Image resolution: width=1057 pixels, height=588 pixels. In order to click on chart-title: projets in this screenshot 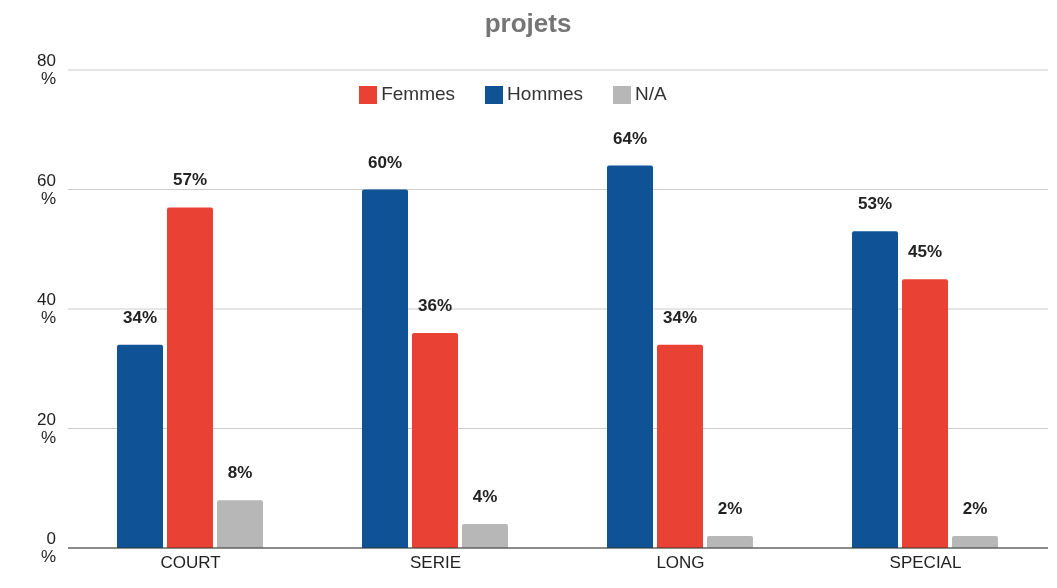, I will do `click(528, 23)`.